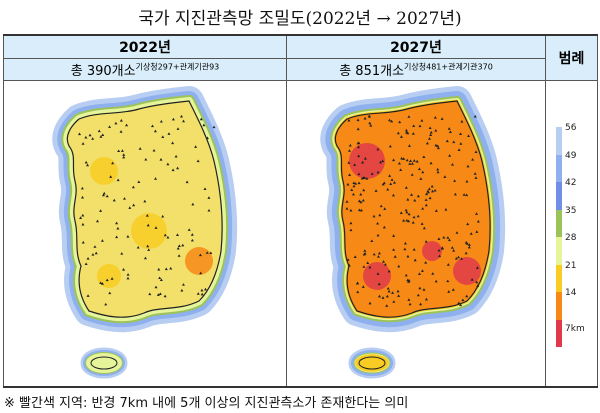  I want to click on year-2022-header: 2022년, so click(145, 46).